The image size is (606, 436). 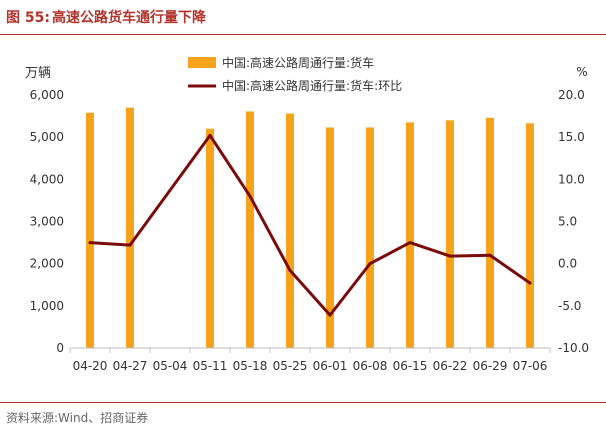 What do you see at coordinates (569, 306) in the screenshot?
I see `y-right-tick-label: -5.0` at bounding box center [569, 306].